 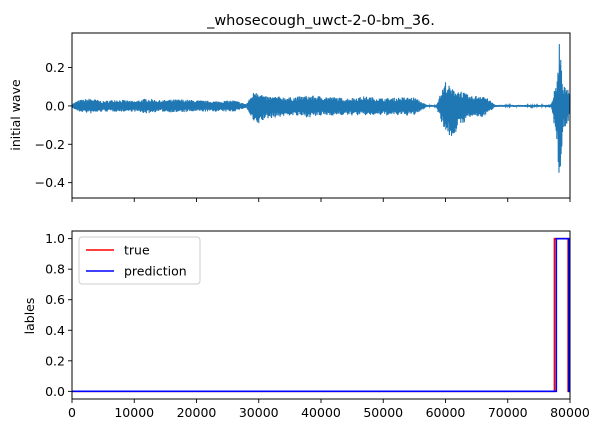 What do you see at coordinates (259, 412) in the screenshot?
I see `bottom-x-tick-label: 30000` at bounding box center [259, 412].